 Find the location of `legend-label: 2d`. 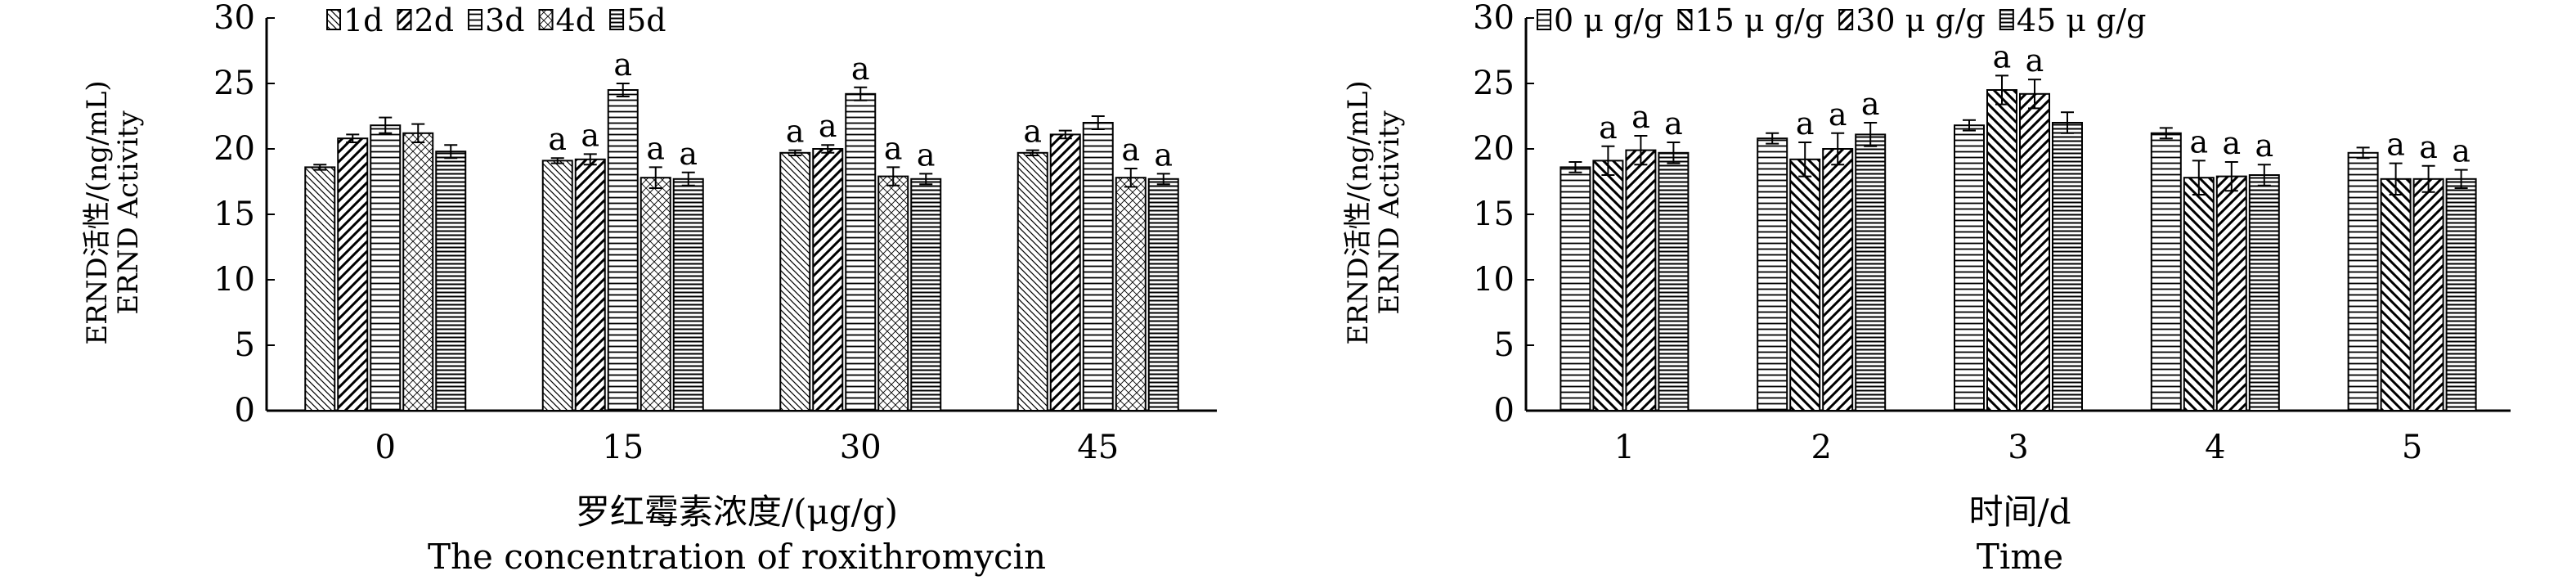

legend-label: 2d is located at coordinates (435, 20).